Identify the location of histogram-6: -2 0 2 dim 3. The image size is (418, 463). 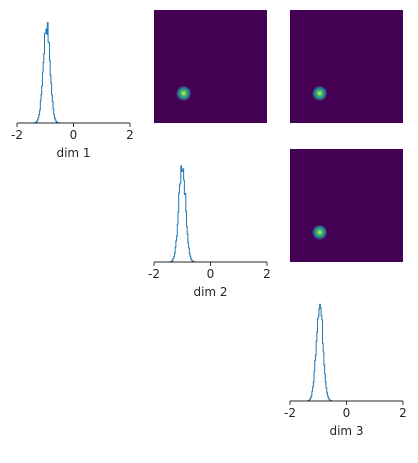
(345, 370).